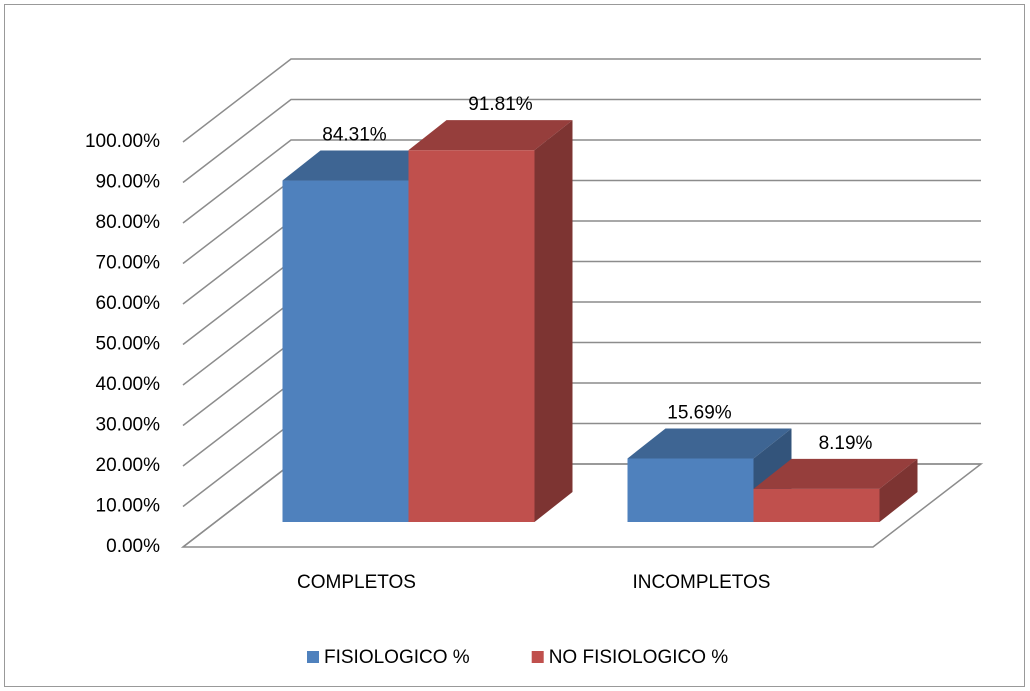  I want to click on value-label: 15.69%, so click(699, 412).